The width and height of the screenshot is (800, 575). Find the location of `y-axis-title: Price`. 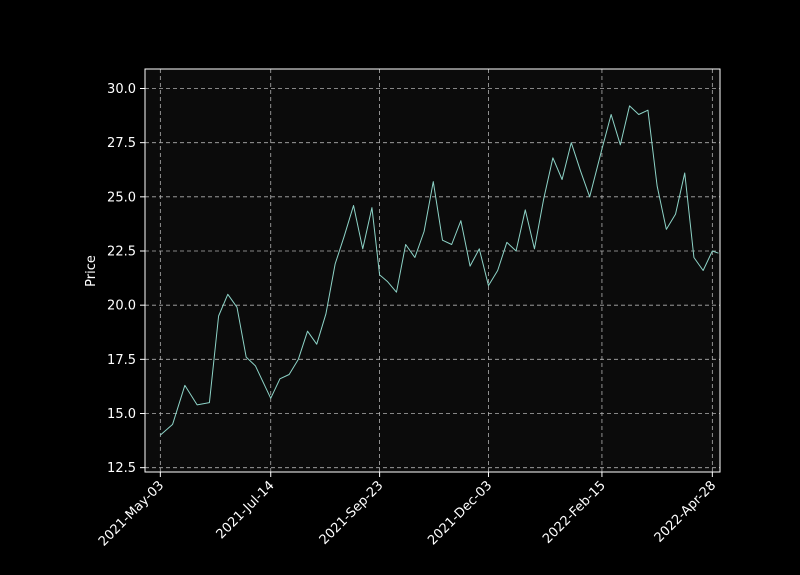

y-axis-title: Price is located at coordinates (91, 271).